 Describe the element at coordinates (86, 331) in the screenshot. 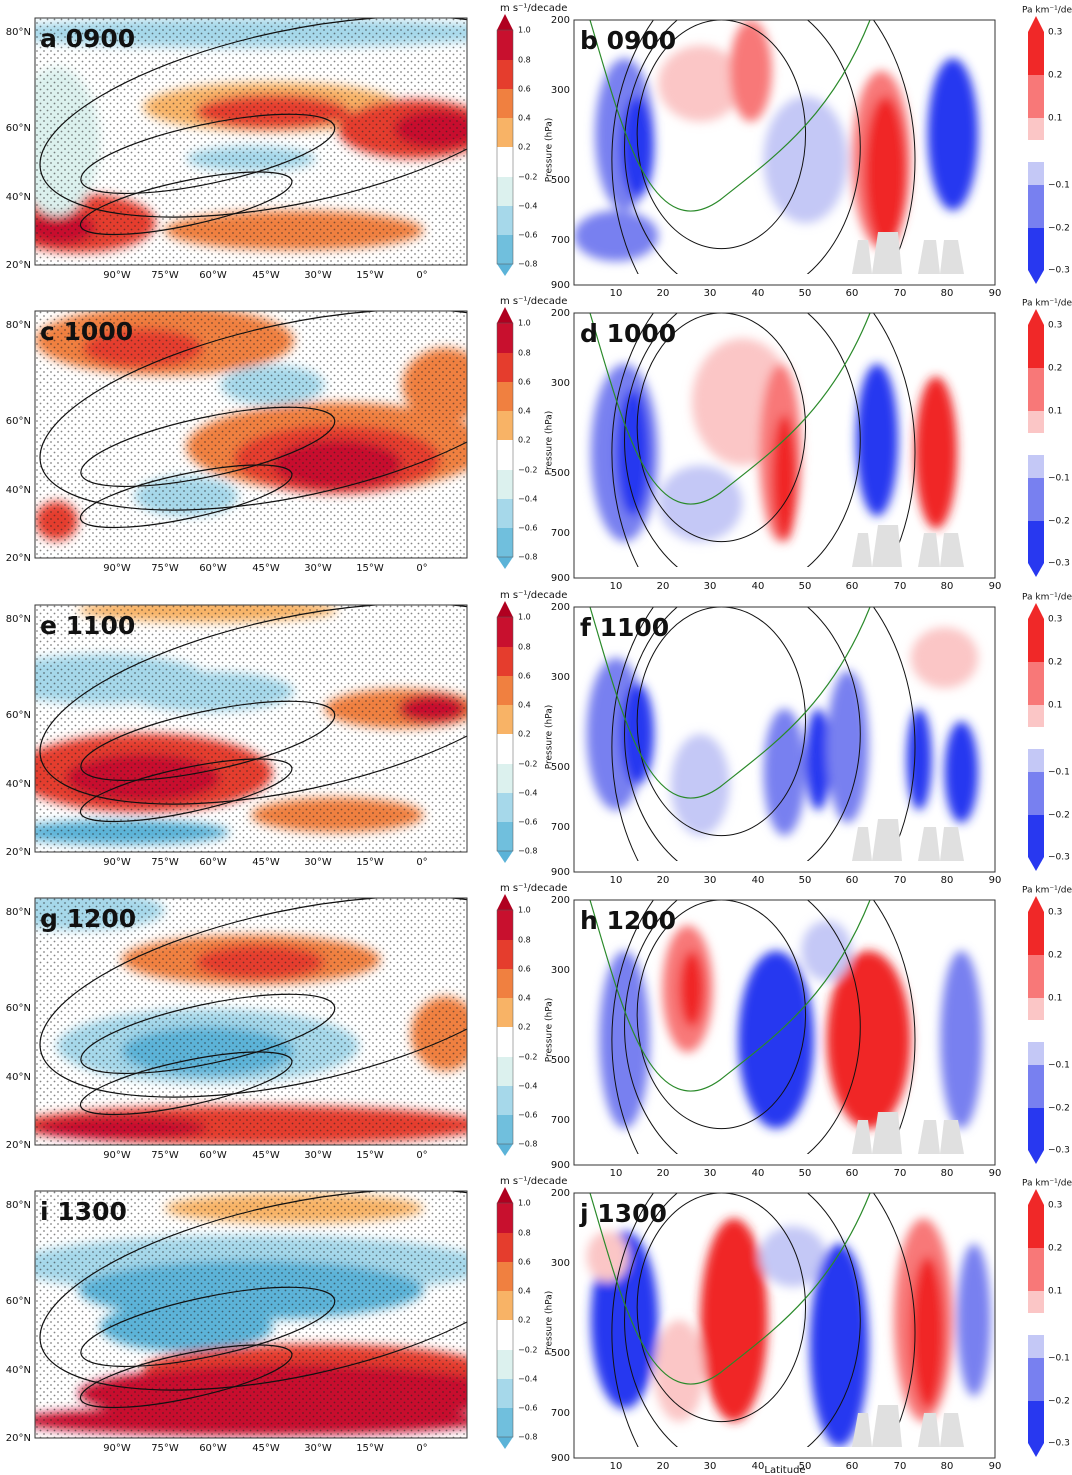

I see `map-panel-label: c 1000` at that location.